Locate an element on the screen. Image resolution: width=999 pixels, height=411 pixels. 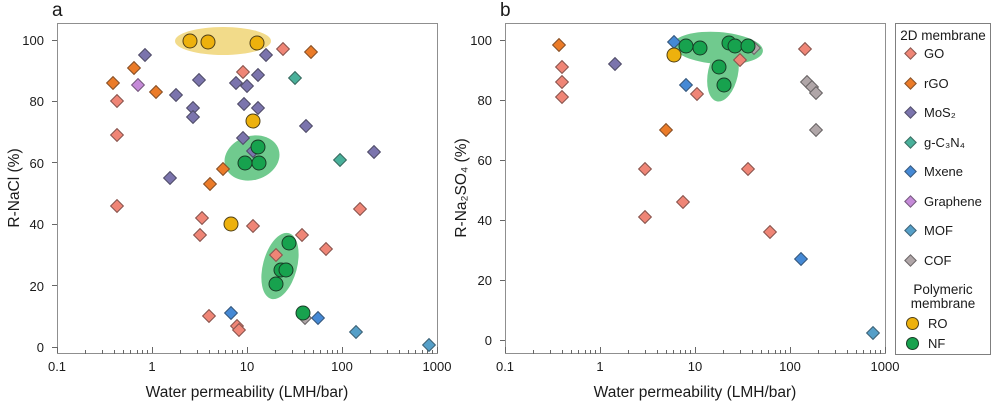
x-tick-label: 1 is located at coordinates (152, 366).